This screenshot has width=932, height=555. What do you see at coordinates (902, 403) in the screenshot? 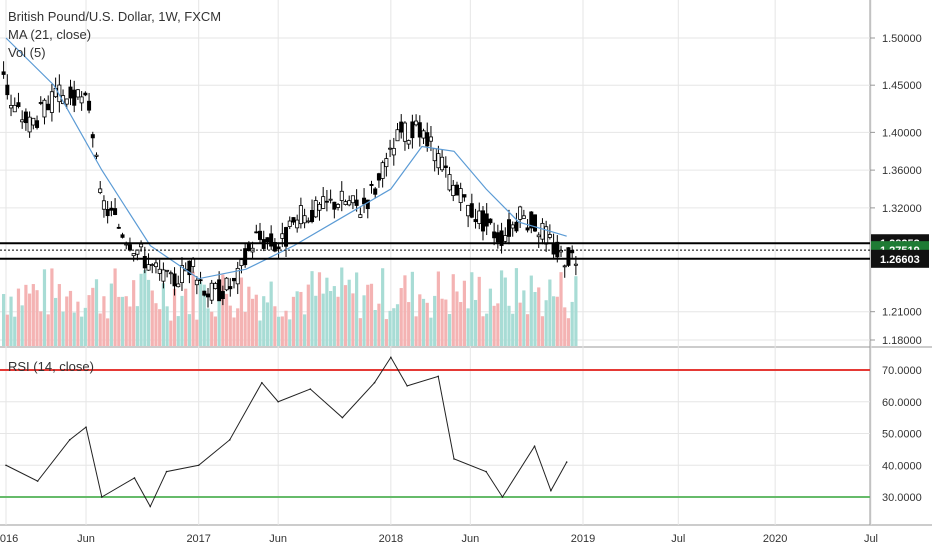
I see `rsi-tick-label: 60.0000` at bounding box center [902, 403].